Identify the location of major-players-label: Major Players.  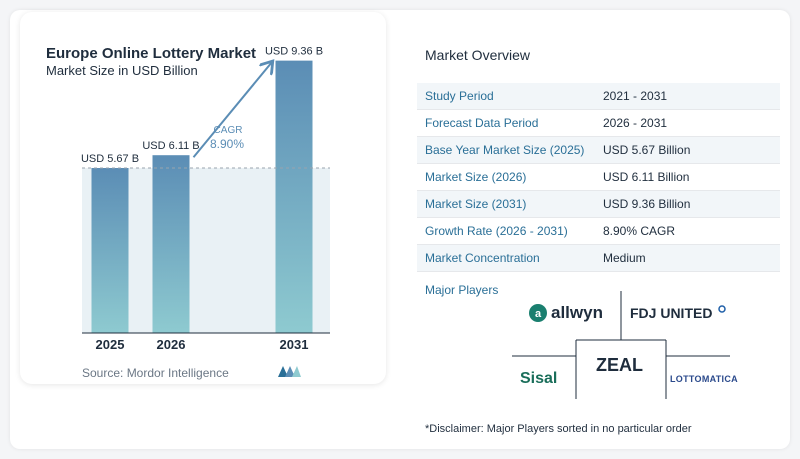
(462, 290).